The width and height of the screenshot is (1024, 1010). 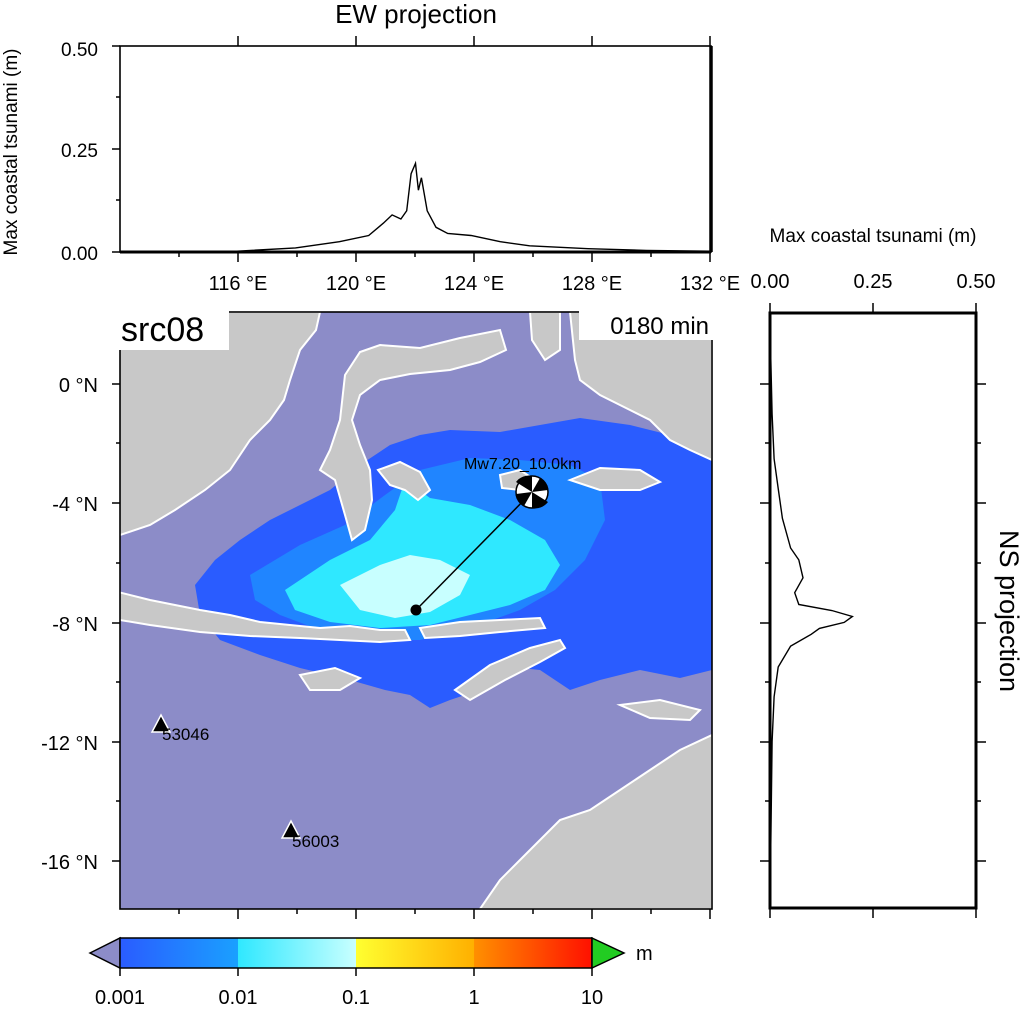 What do you see at coordinates (640, 387) in the screenshot?
I see `new-guinea-head` at bounding box center [640, 387].